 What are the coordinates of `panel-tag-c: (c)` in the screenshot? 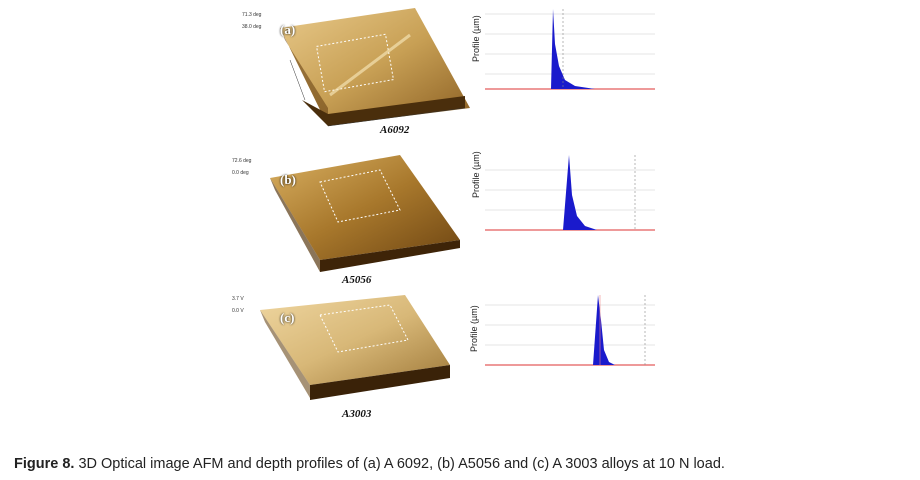 It's located at (287, 317).